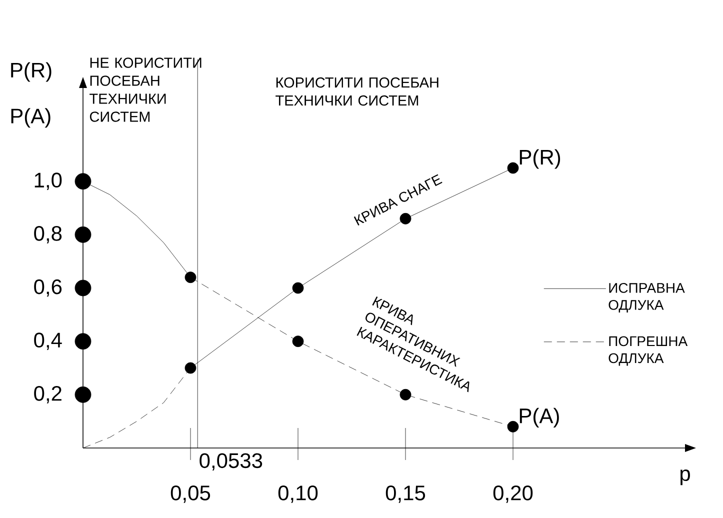 This screenshot has width=723, height=518. I want to click on annotation: НЕ КОРИСТИТИ ПОСЕБАН ТЕХНИЧКИ СИСТЕМ, so click(146, 90).